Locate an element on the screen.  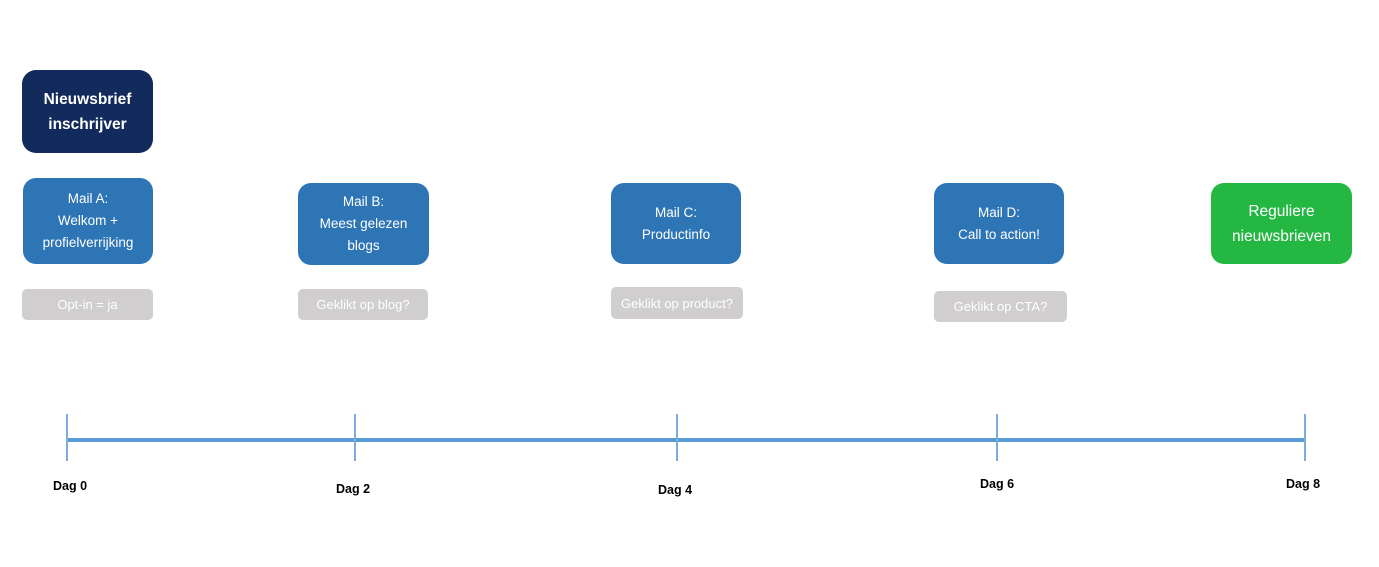
timeline-label-dag-0: Dag 0 is located at coordinates (70, 486).